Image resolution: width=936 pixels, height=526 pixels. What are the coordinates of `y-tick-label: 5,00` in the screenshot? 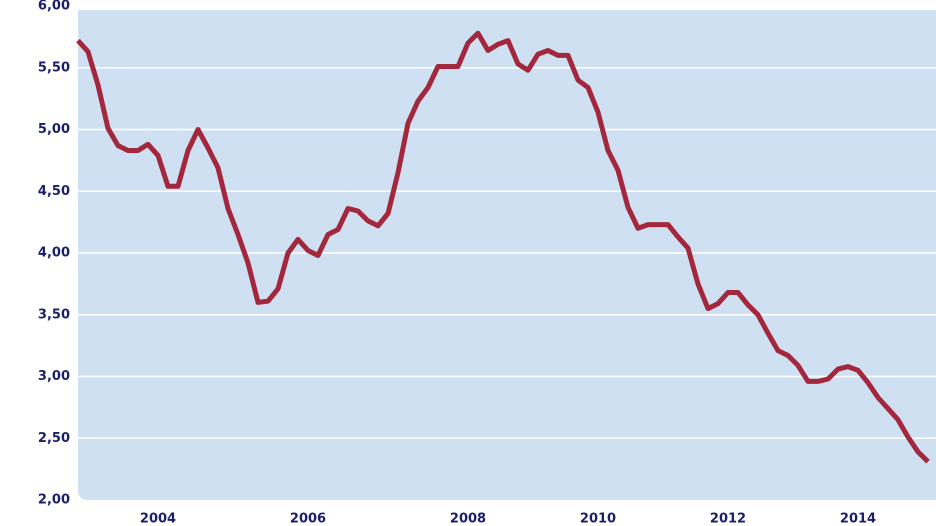 It's located at (54, 129).